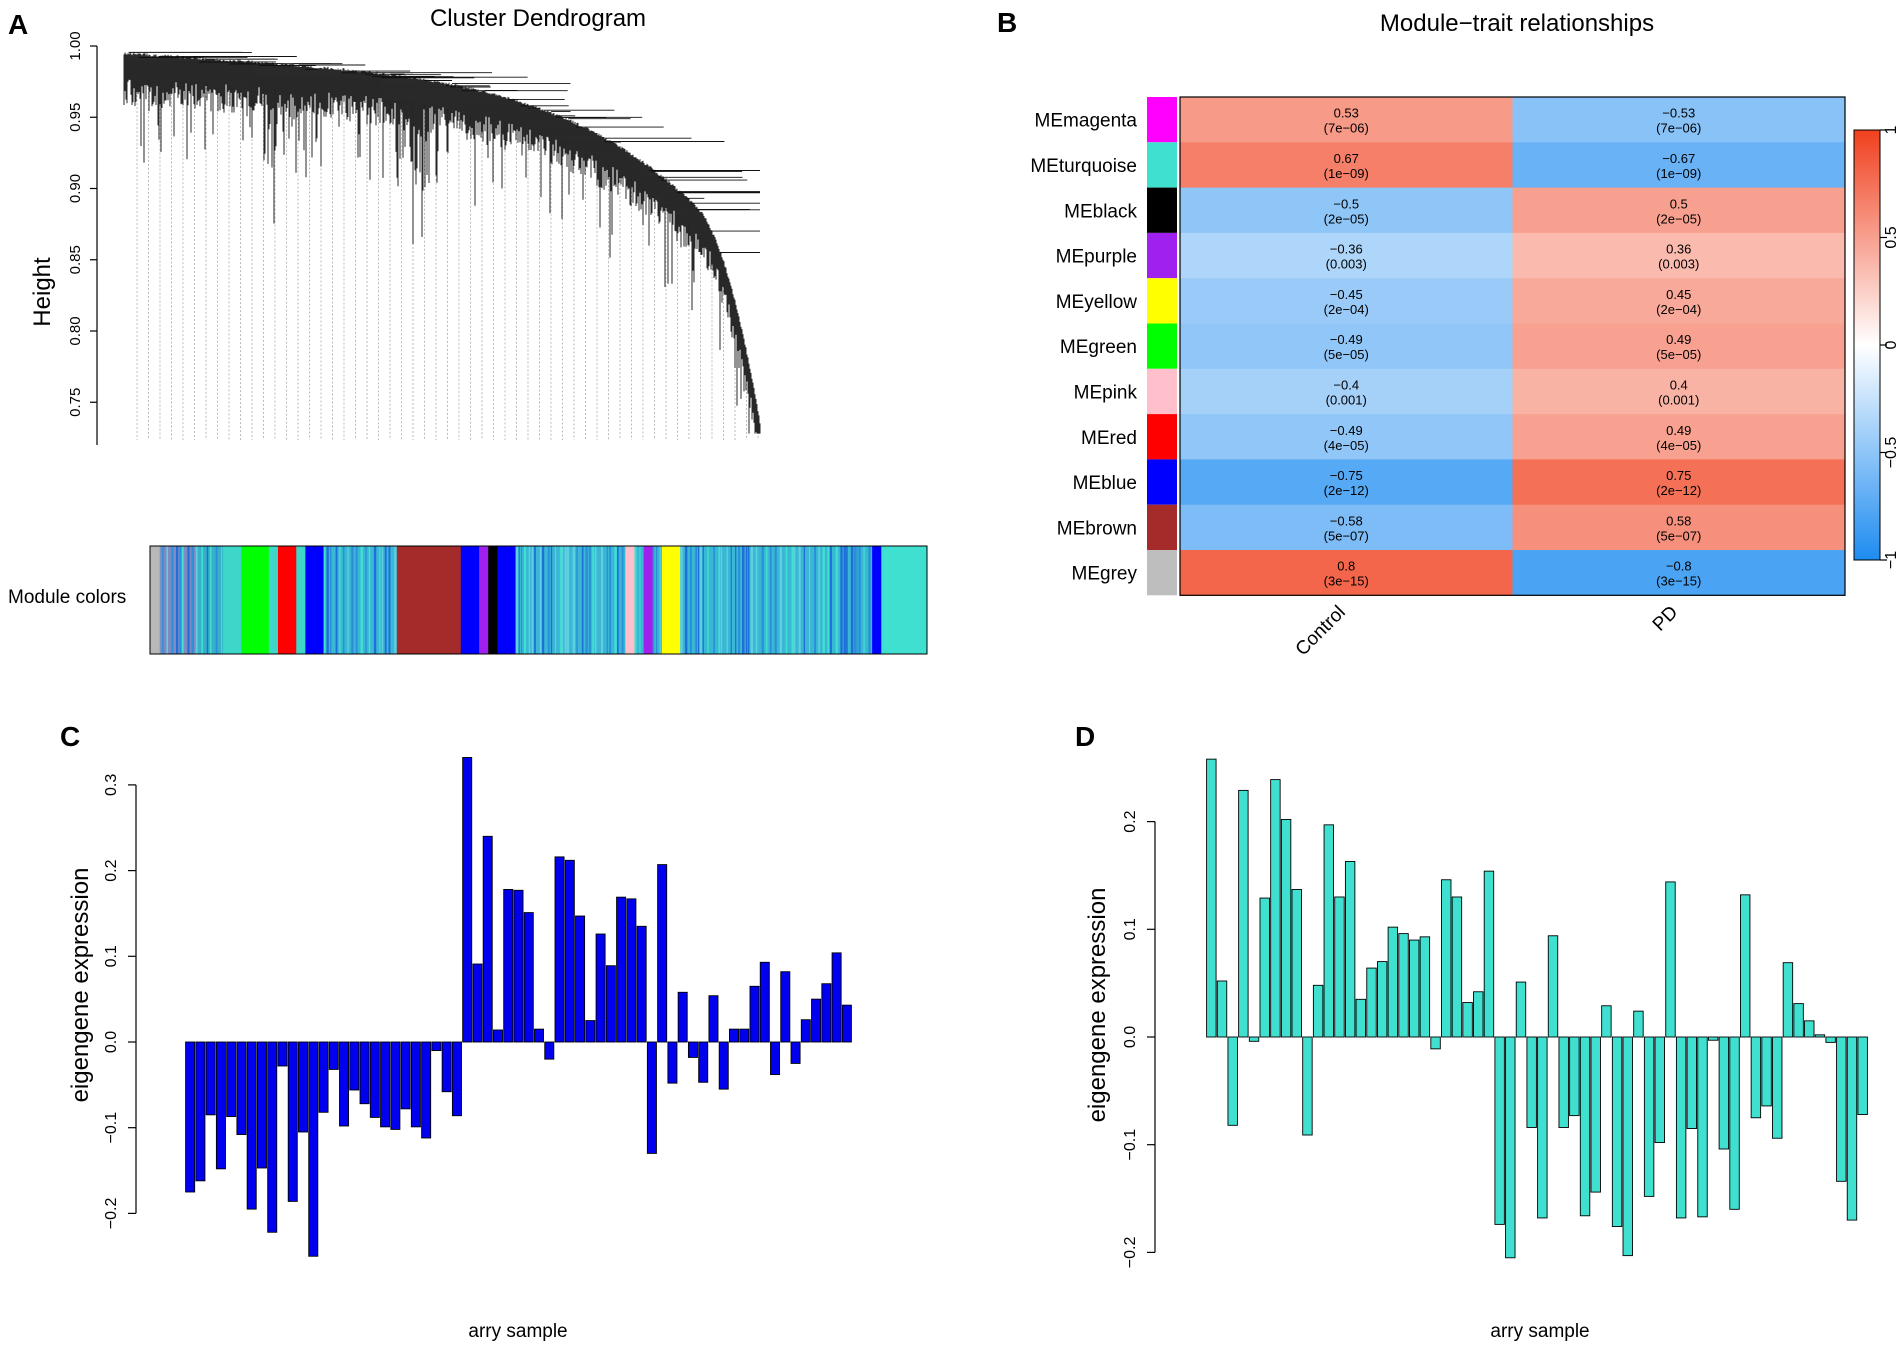  Describe the element at coordinates (1891, 453) in the screenshot. I see `panel-b-legend-tick-label: −0.5` at that location.